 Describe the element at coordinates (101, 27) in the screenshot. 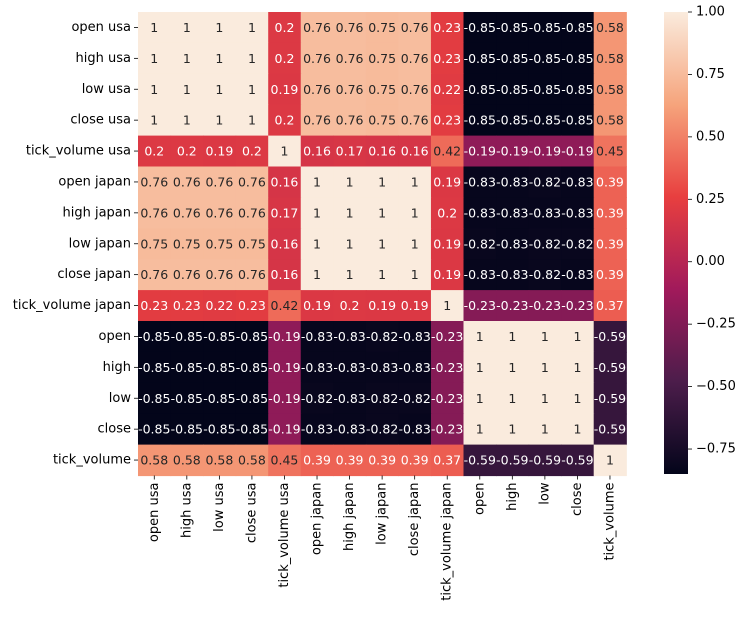

I see `y-tick-label: open usa` at that location.